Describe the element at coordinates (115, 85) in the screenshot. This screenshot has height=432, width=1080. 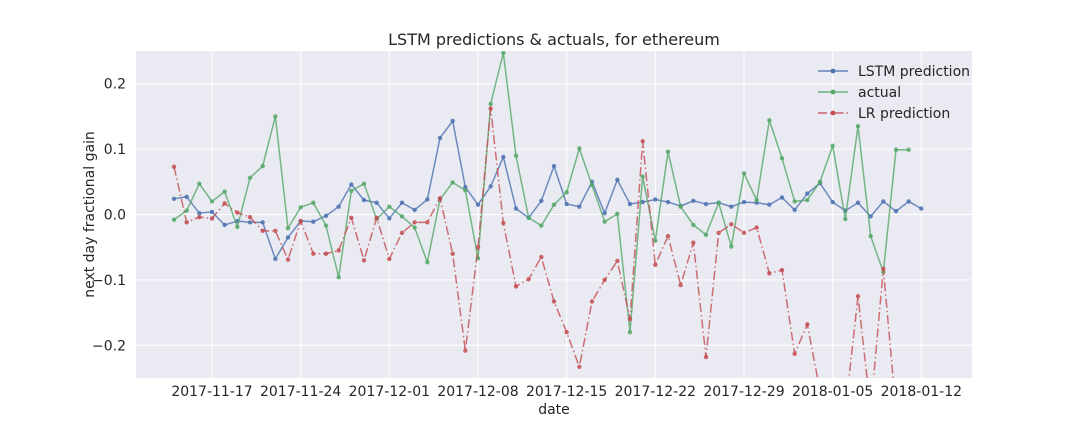
I see `y-tick-label: 0.2` at that location.